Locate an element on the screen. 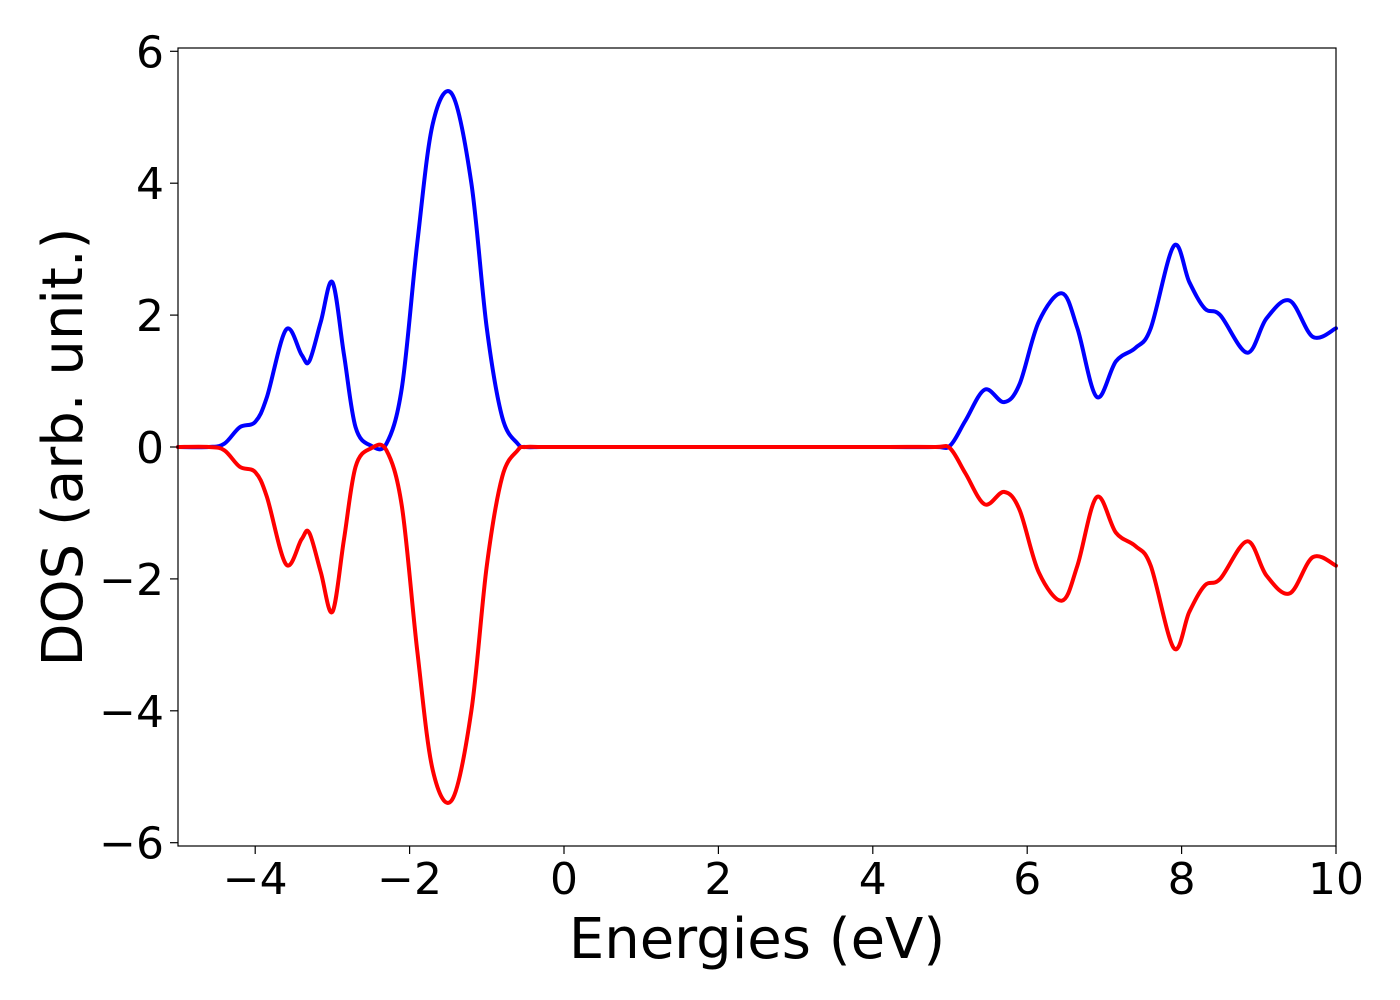 This screenshot has height=1000, width=1400. y-tick-label: 6 is located at coordinates (150, 52).